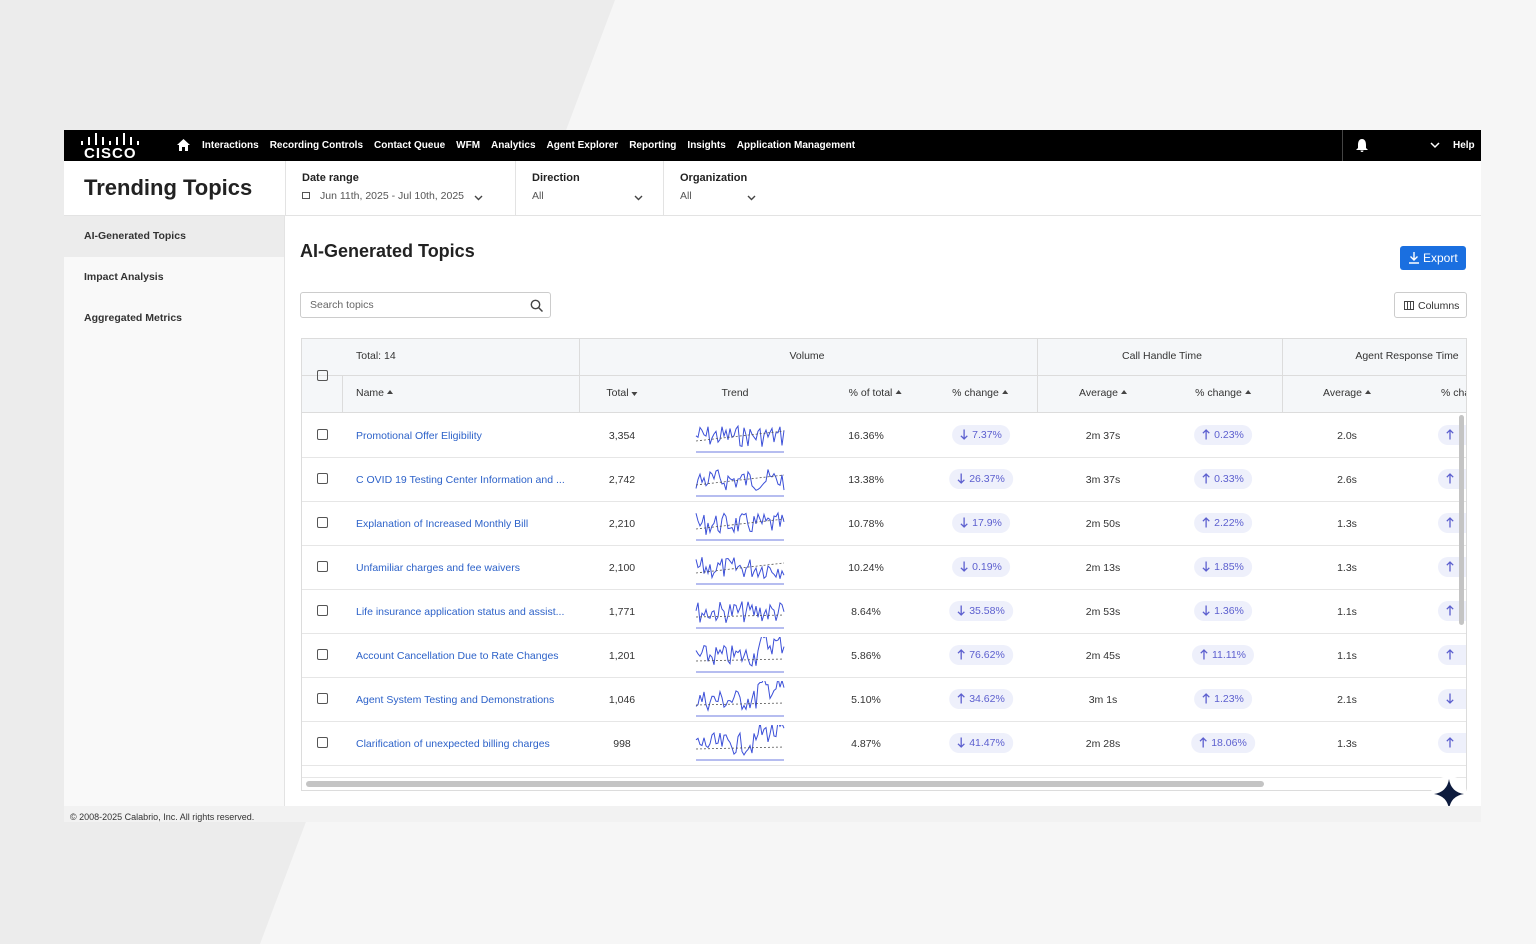  I want to click on topic-name: Explanation of Increased Monthly Bill, so click(442, 524).